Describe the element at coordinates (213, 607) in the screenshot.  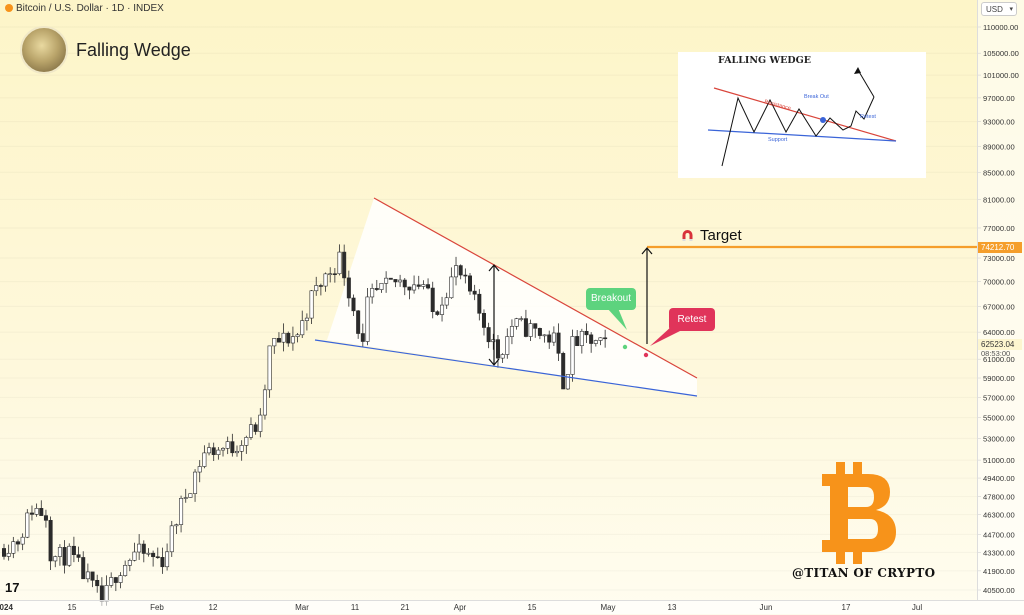
I see `time-tick-label: 12` at that location.